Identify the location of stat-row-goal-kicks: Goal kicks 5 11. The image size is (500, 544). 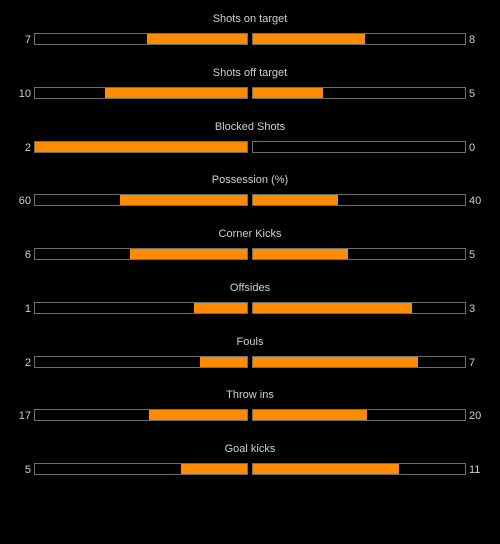
(250, 462).